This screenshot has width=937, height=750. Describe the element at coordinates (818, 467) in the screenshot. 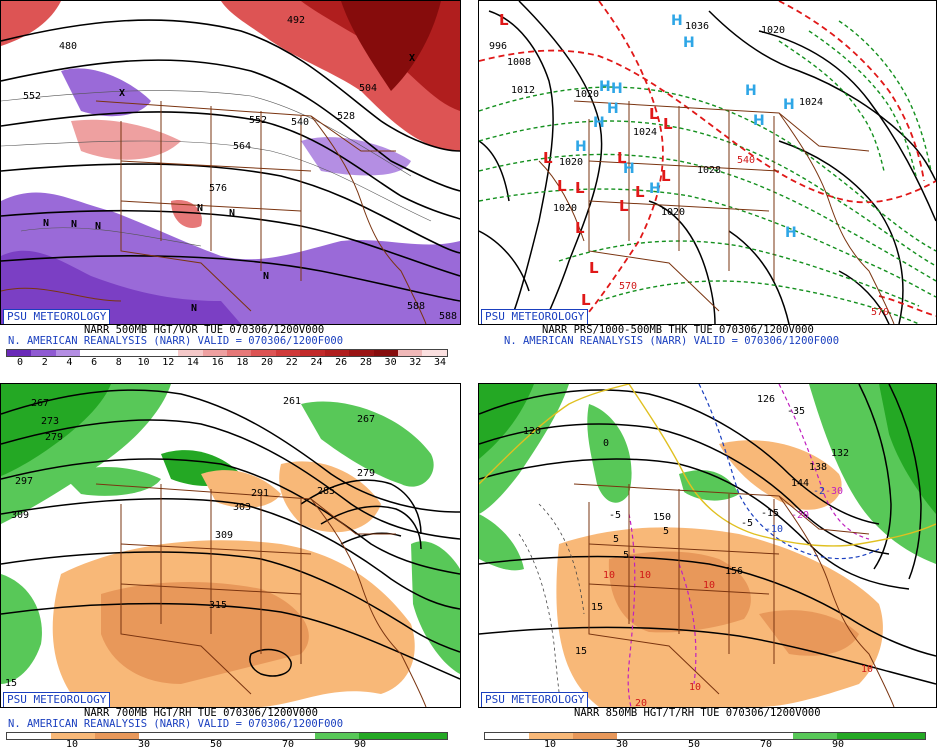

I see `contour-label: 138` at that location.